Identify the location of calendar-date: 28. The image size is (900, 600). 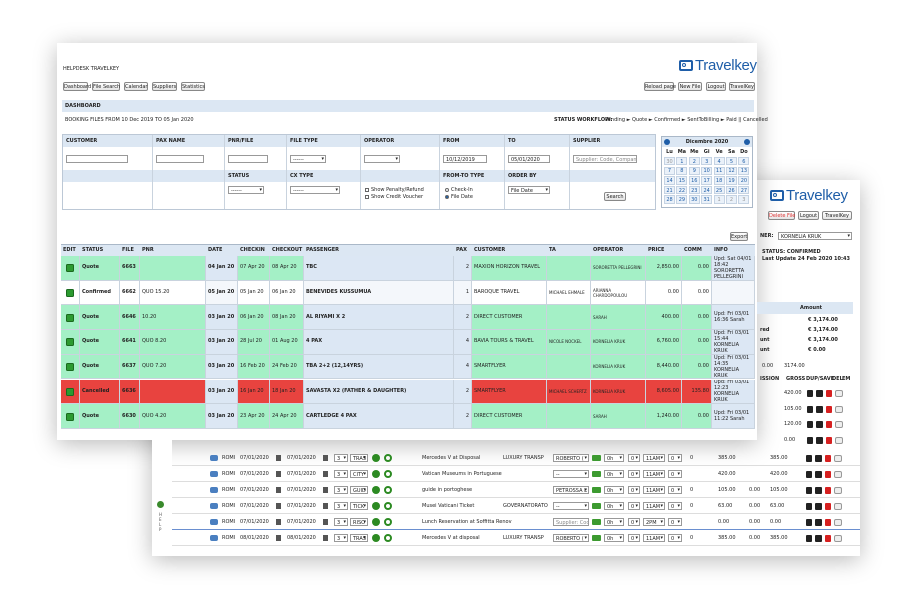
(669, 199).